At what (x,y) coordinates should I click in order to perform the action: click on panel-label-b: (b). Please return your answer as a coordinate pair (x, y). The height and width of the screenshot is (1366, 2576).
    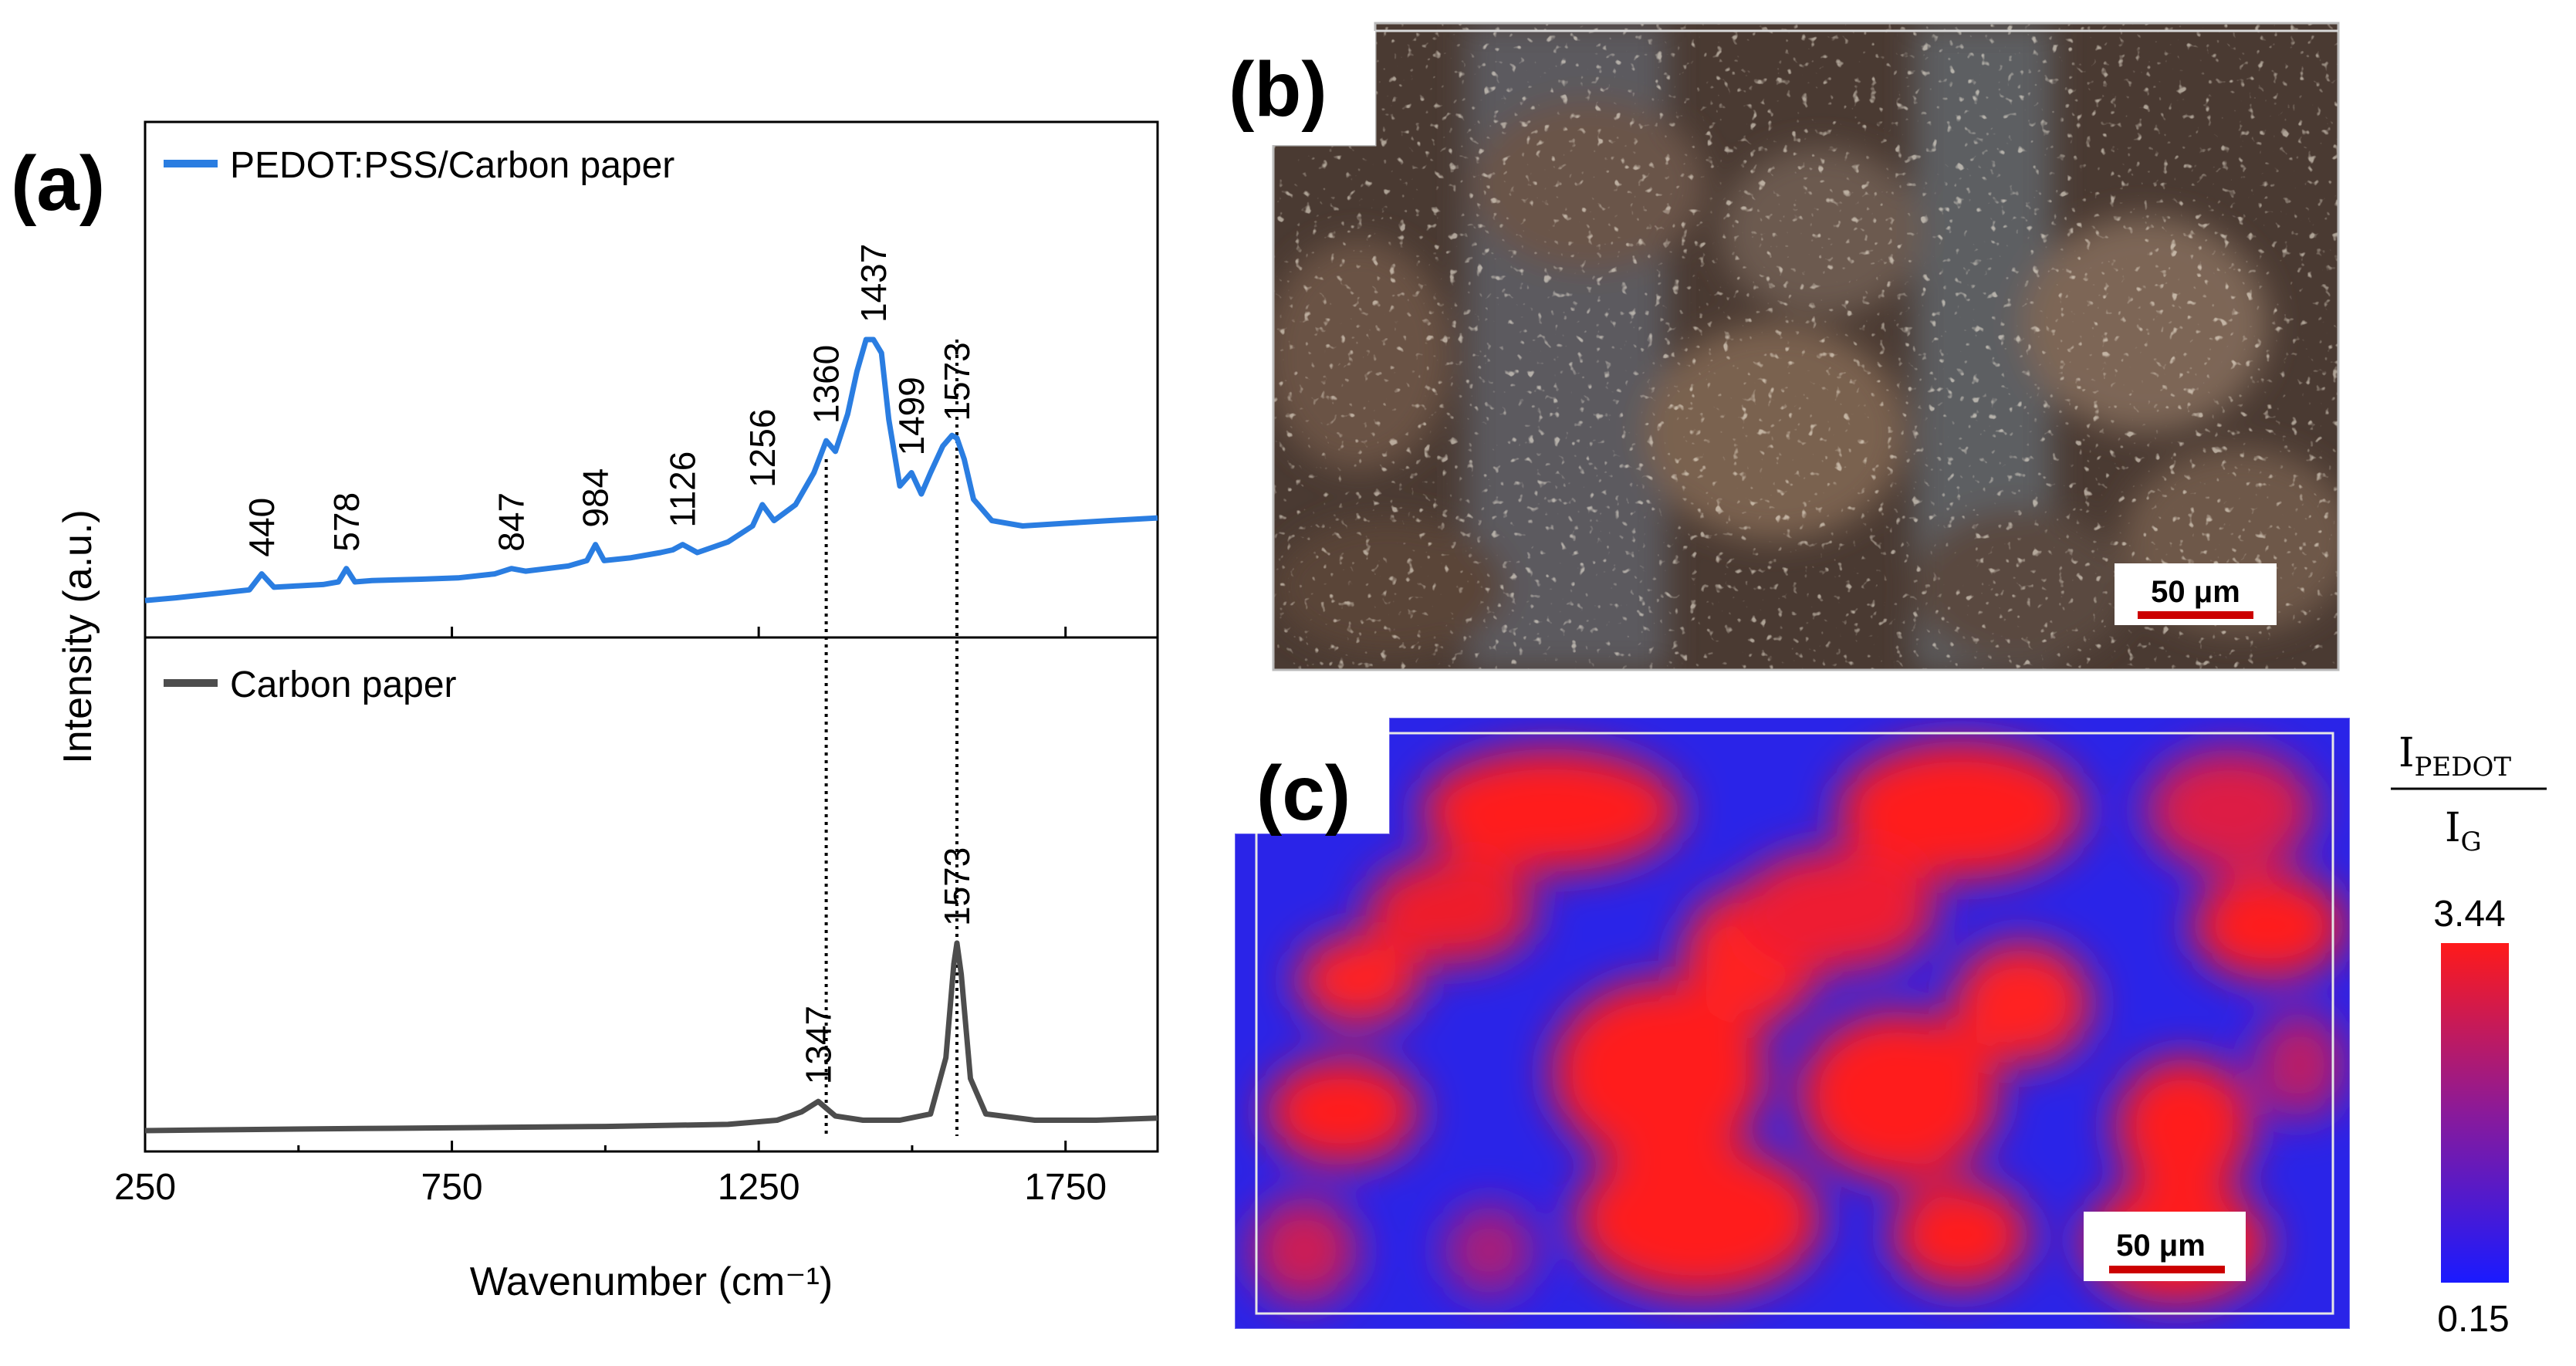
    Looking at the image, I should click on (1278, 89).